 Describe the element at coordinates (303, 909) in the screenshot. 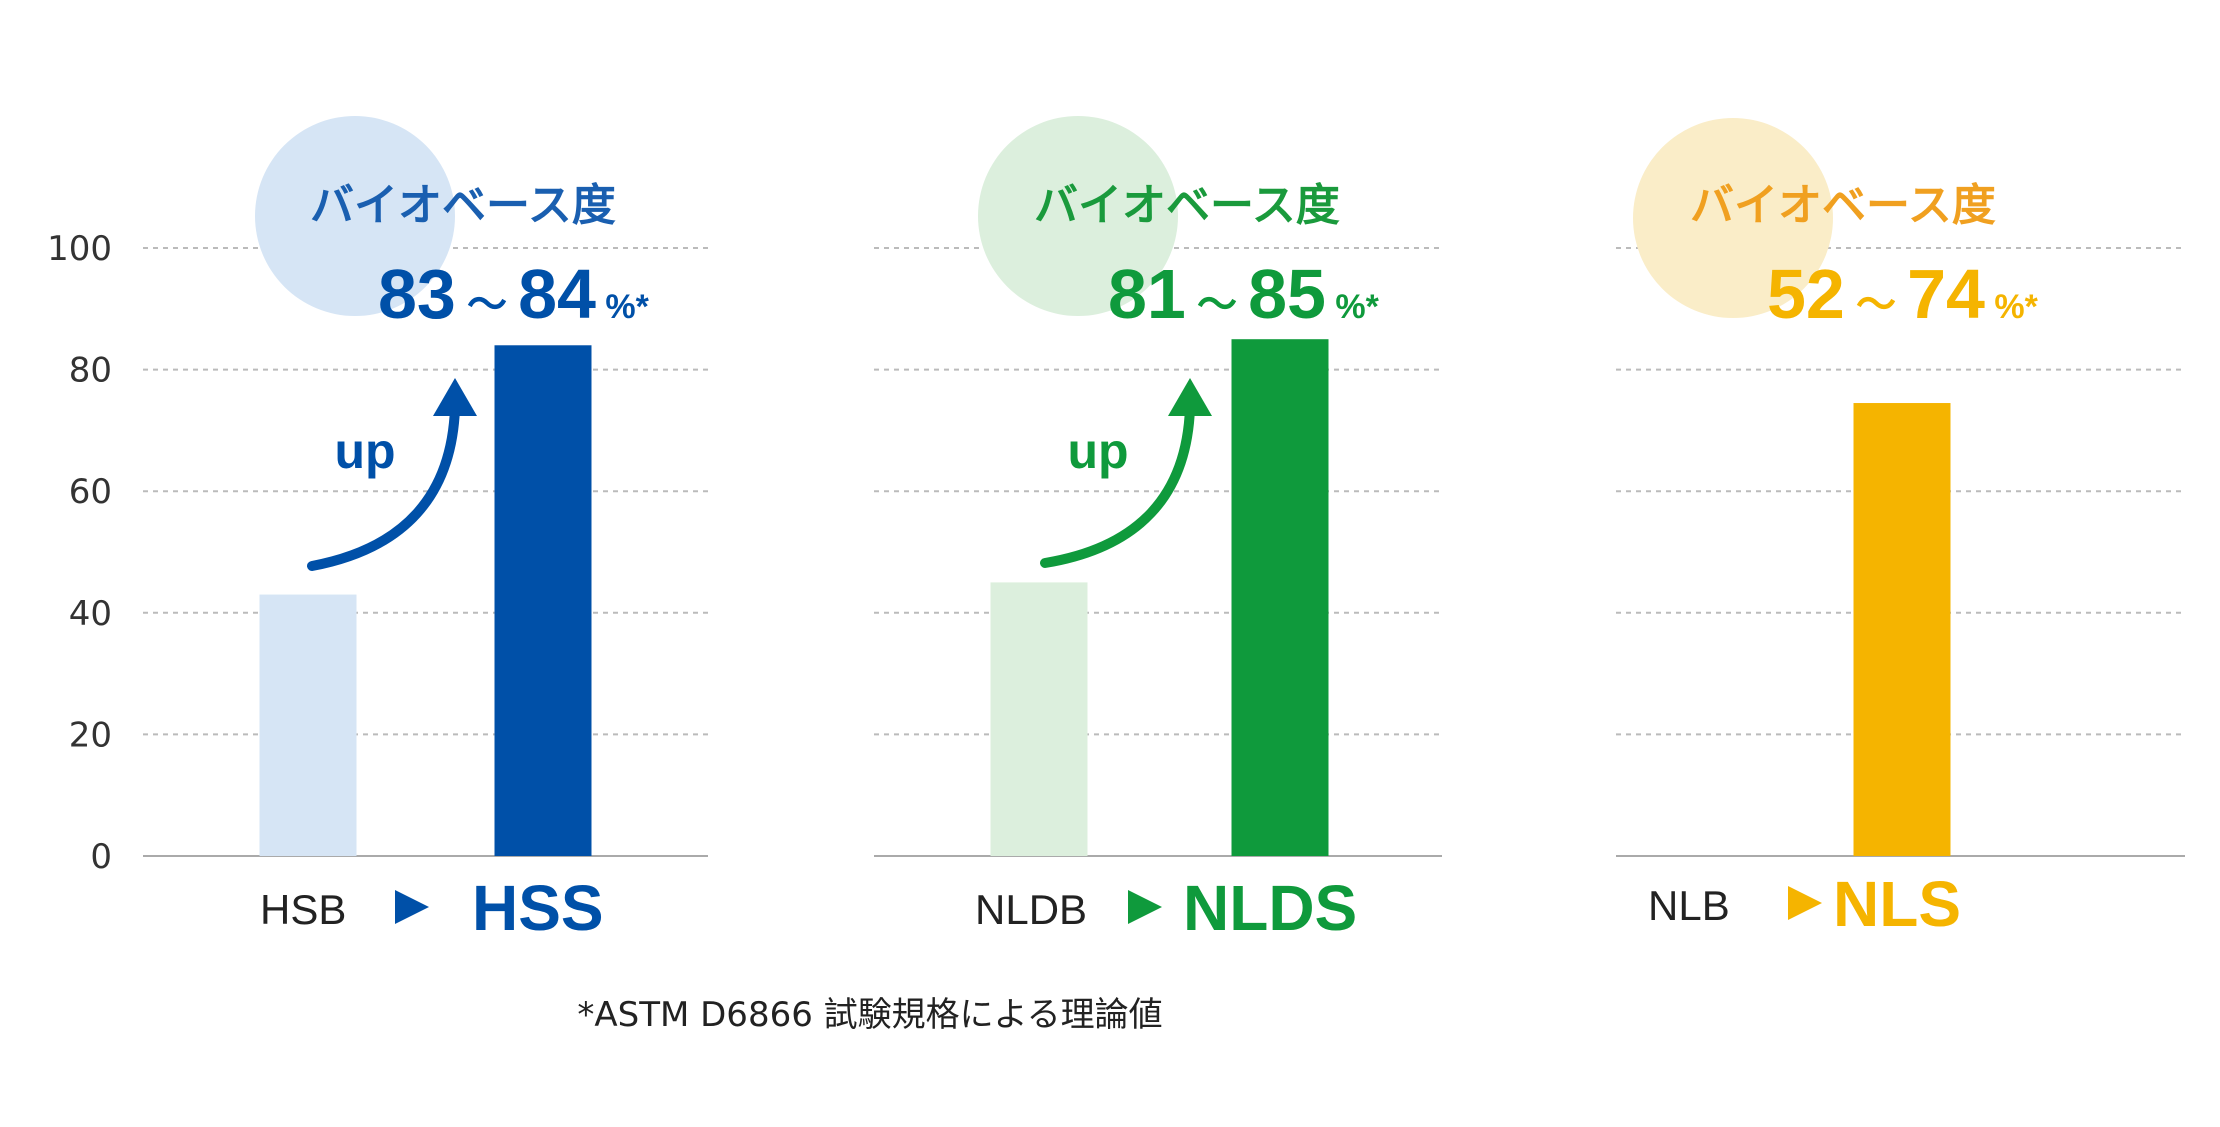

I see `from-label: HSB` at that location.